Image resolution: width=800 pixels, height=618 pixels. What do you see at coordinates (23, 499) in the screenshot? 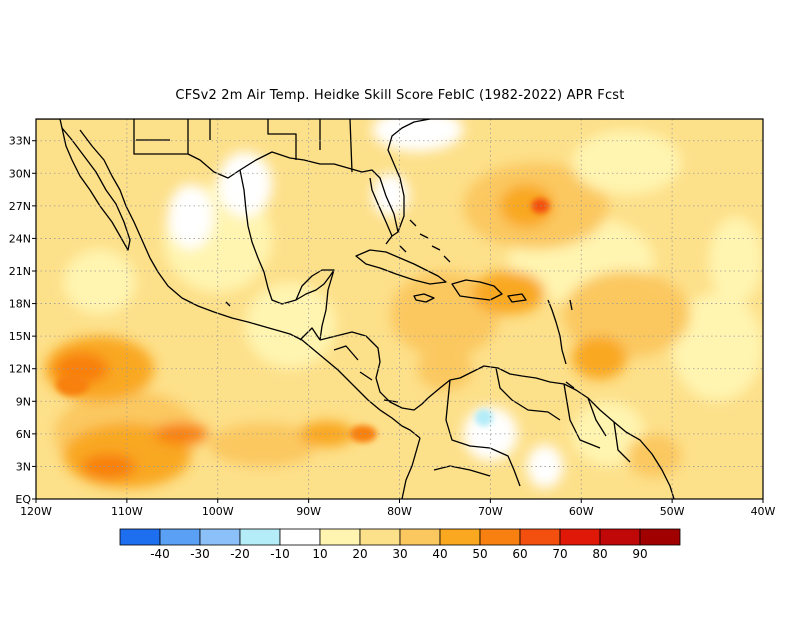
I see `y-tick-label: EQ` at bounding box center [23, 499].